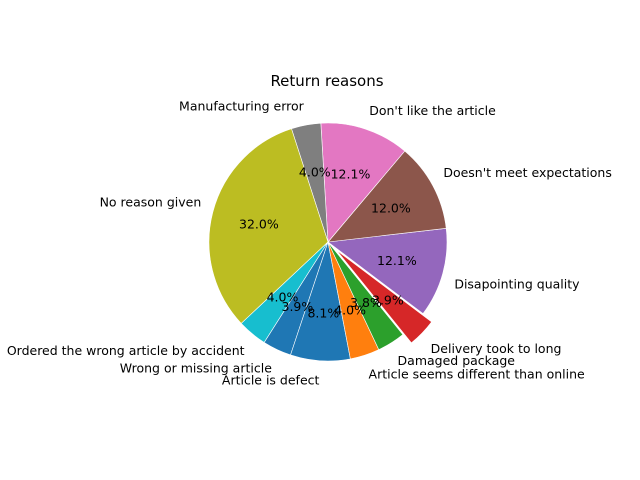 This screenshot has height=480, width=640. I want to click on slice-no-reason-given, so click(268, 226).